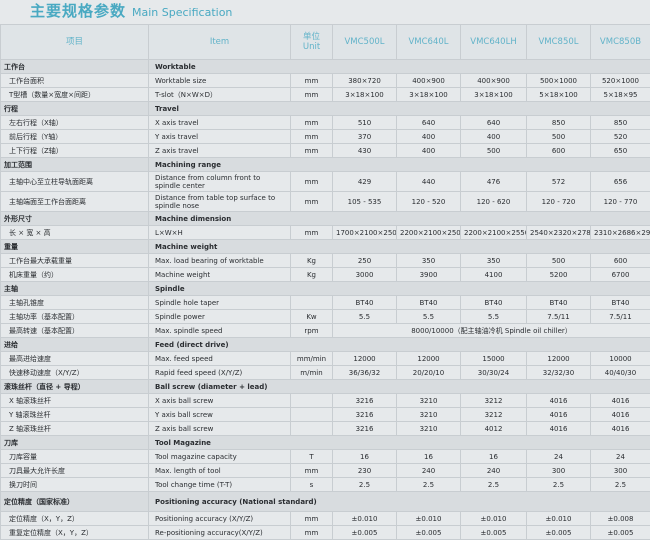 The image size is (650, 540). Describe the element at coordinates (365, 233) in the screenshot. I see `value-cell: 1700×2100×2500` at that location.